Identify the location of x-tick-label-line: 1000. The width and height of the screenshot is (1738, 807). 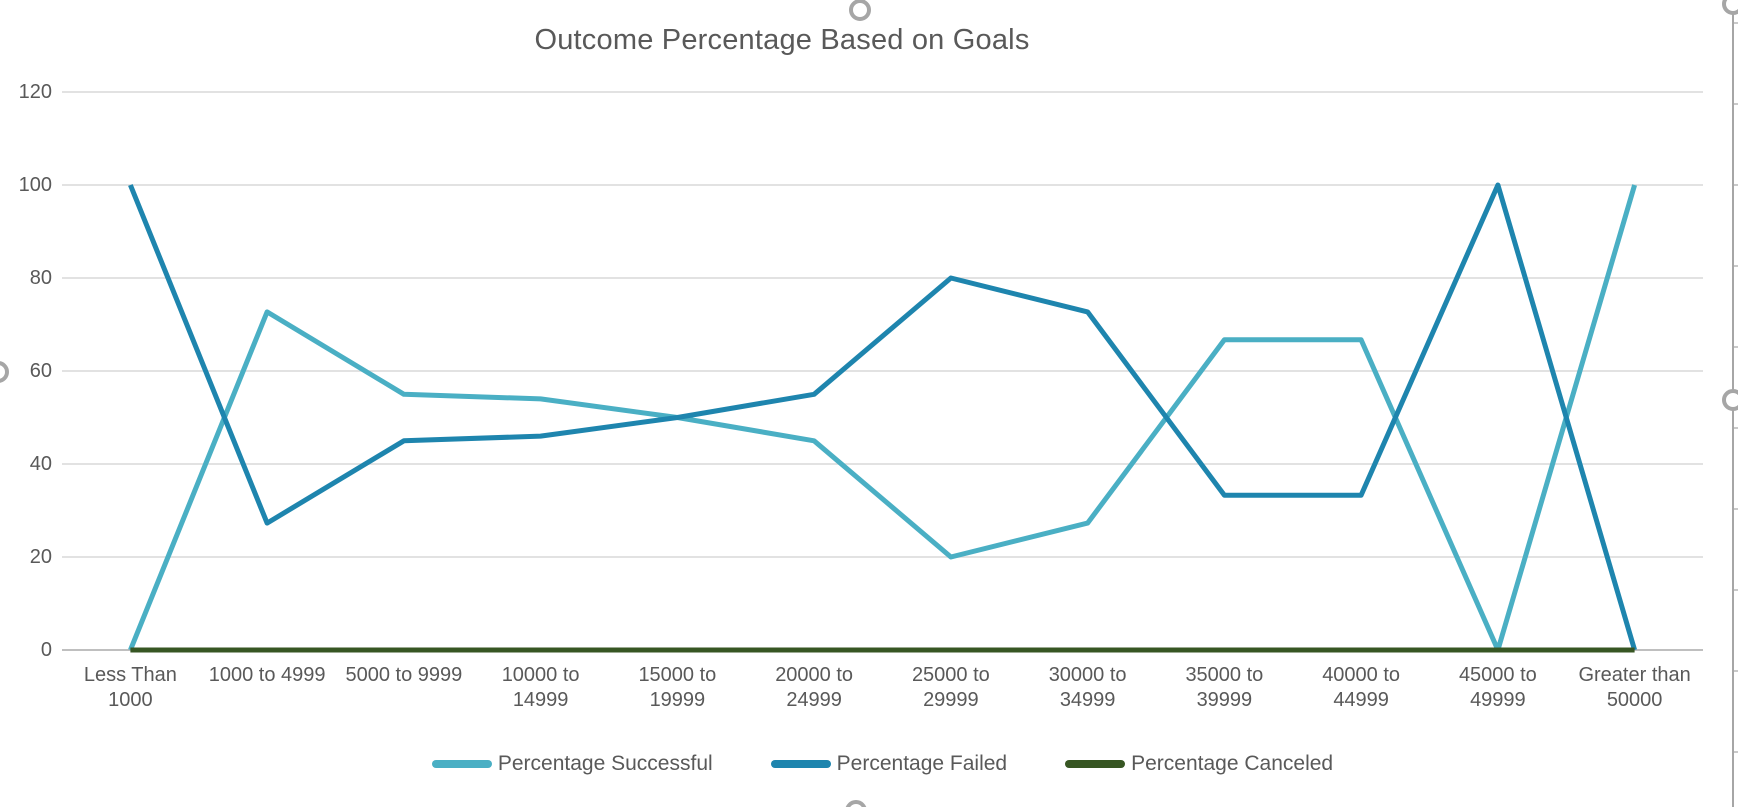
(130, 700).